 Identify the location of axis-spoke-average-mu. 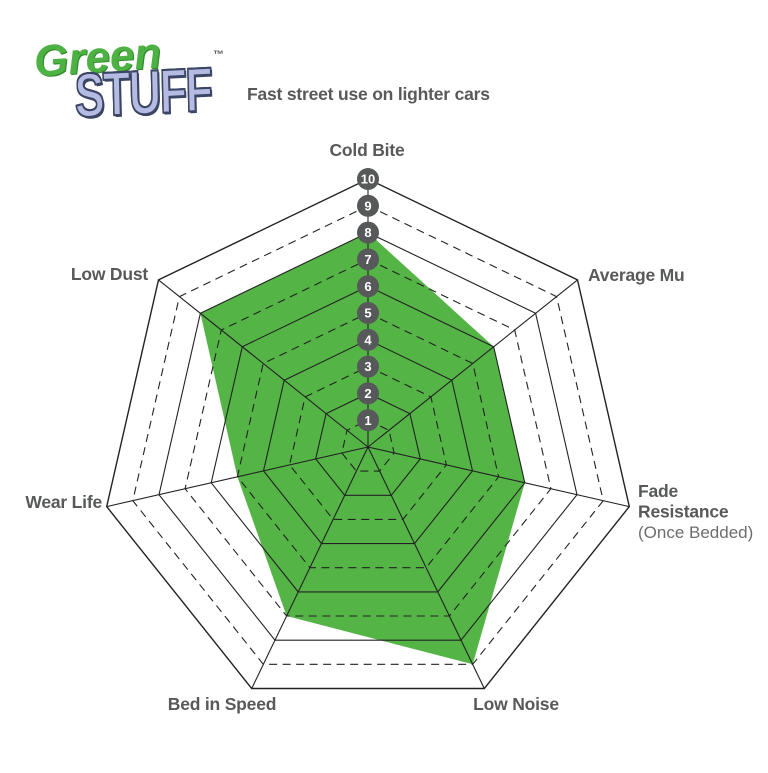
(472, 363).